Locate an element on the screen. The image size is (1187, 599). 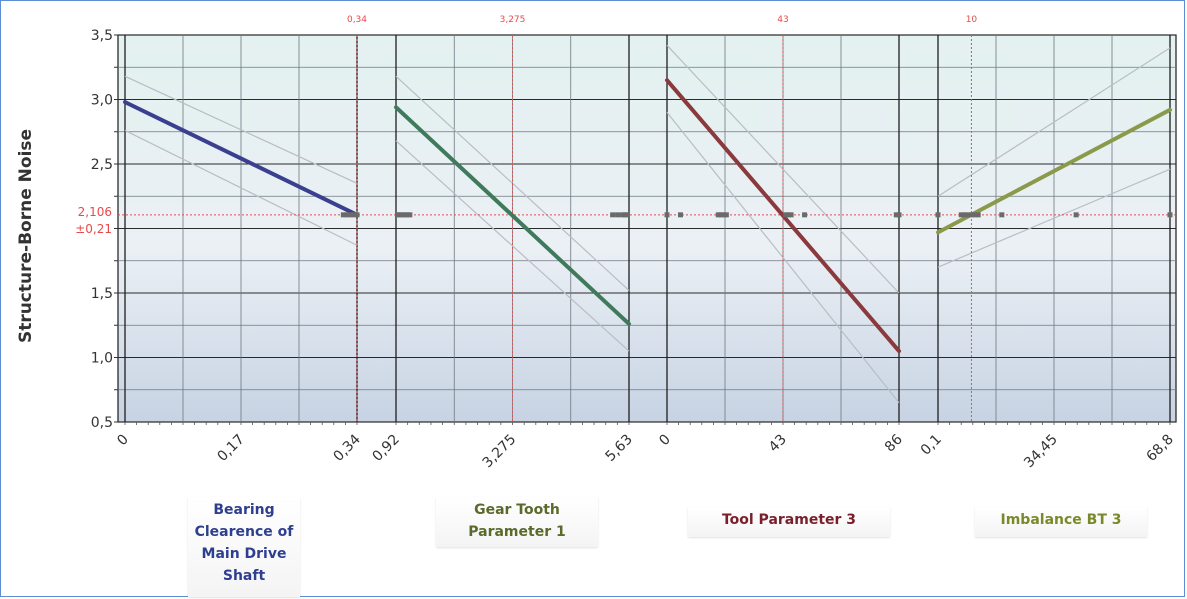
factor-label-0: Bearing Clearence of Main Drive Shaft is located at coordinates (244, 547).